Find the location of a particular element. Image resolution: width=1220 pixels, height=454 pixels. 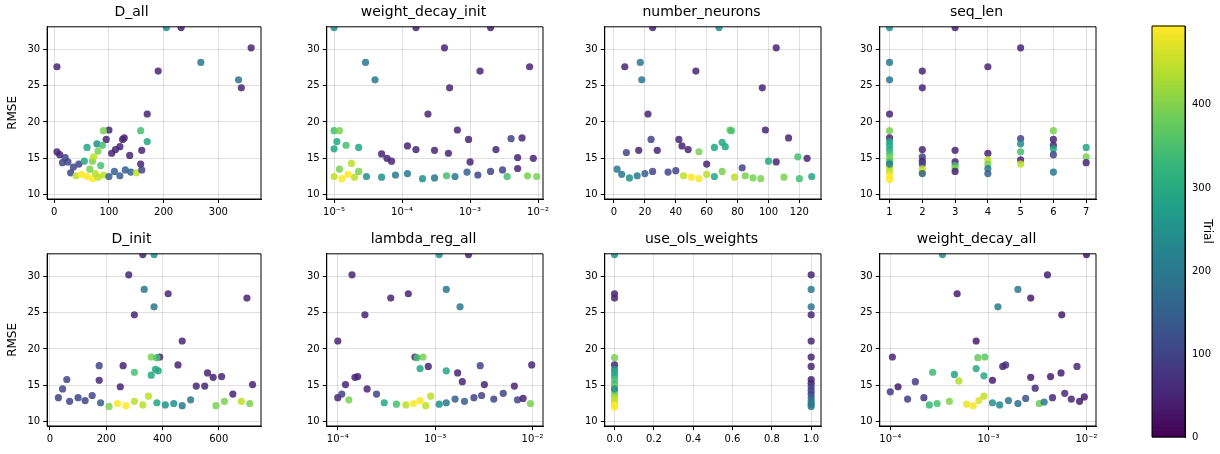

color-bar-label: 400 is located at coordinates (1202, 104).